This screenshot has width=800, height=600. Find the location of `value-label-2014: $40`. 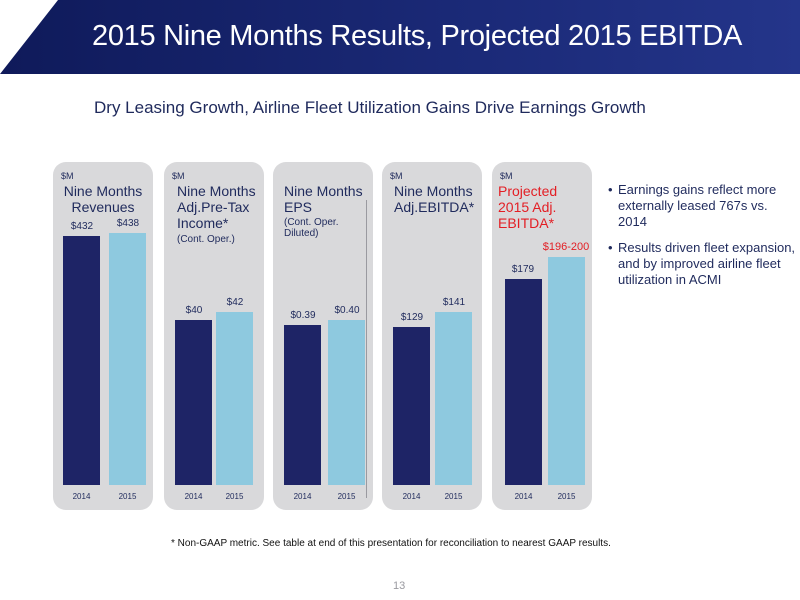

value-label-2014: $40 is located at coordinates (194, 310).